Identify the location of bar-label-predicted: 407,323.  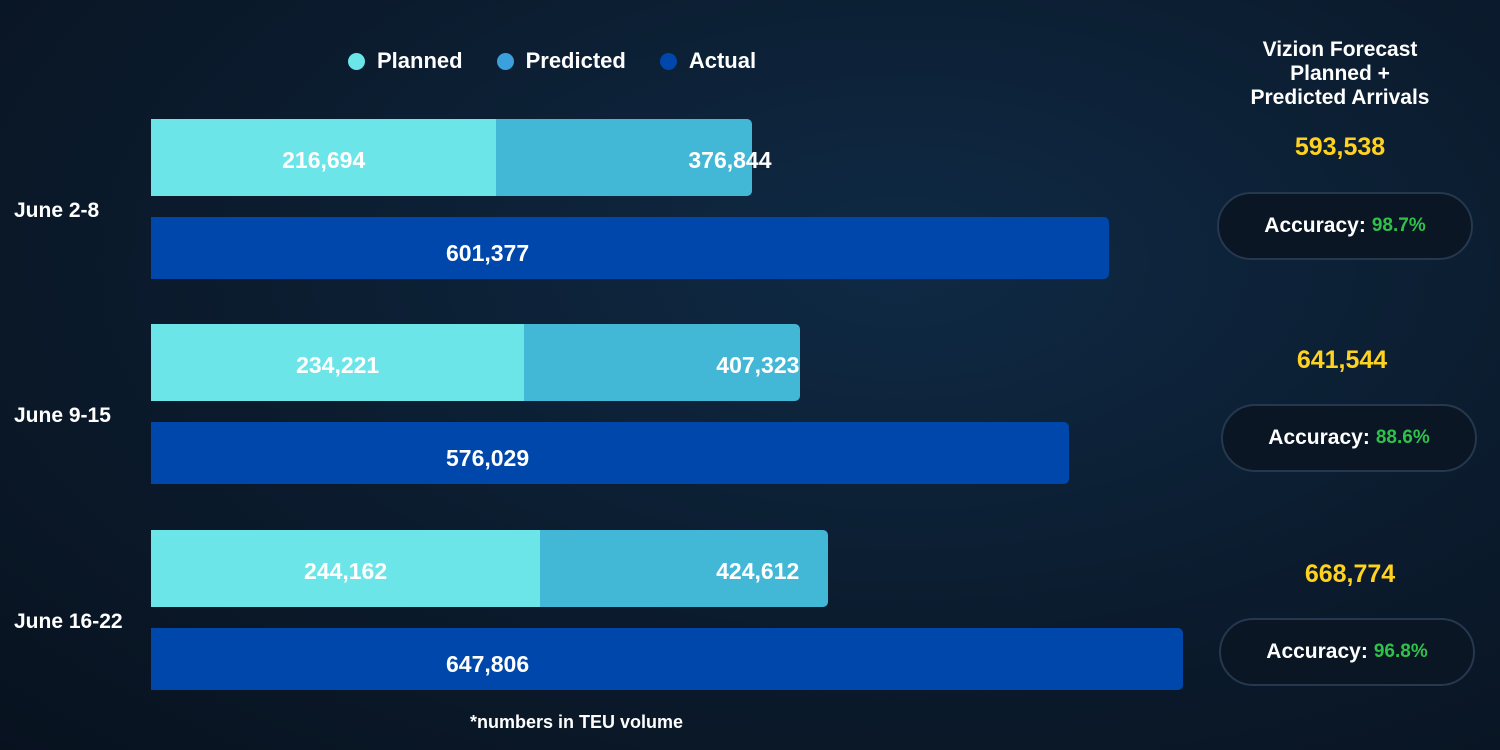
(758, 365).